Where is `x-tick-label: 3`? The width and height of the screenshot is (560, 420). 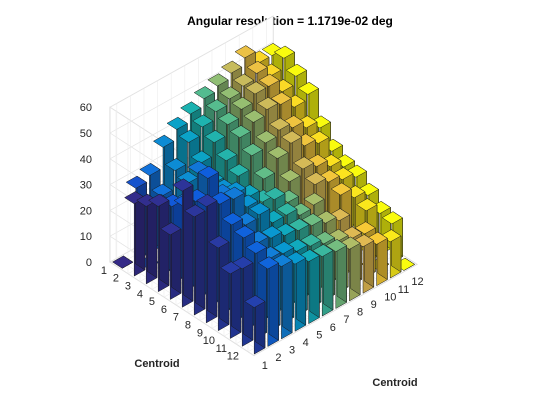
x-tick-label: 3 is located at coordinates (292, 351).